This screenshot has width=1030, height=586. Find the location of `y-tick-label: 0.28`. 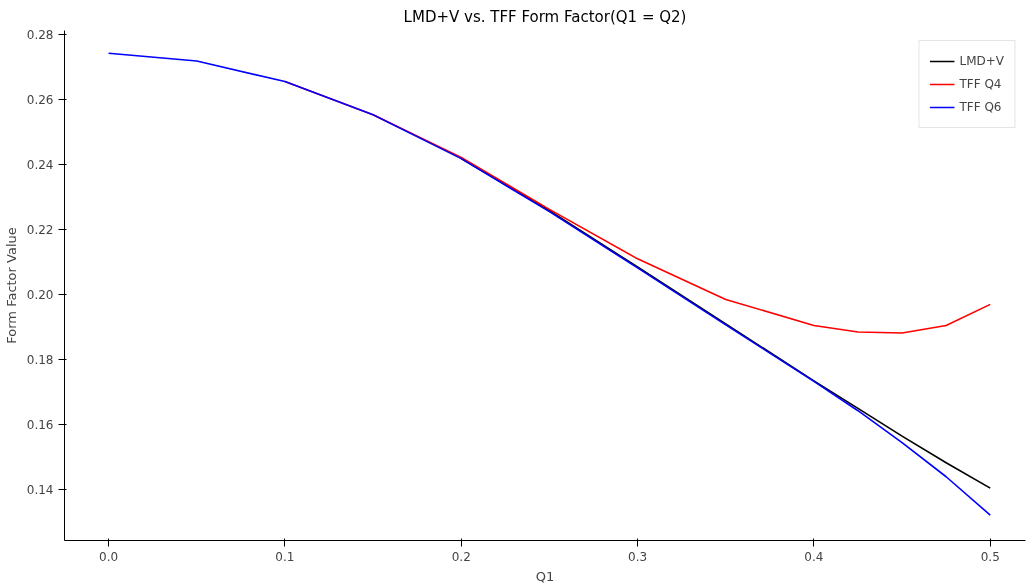

y-tick-label: 0.28 is located at coordinates (40, 34).